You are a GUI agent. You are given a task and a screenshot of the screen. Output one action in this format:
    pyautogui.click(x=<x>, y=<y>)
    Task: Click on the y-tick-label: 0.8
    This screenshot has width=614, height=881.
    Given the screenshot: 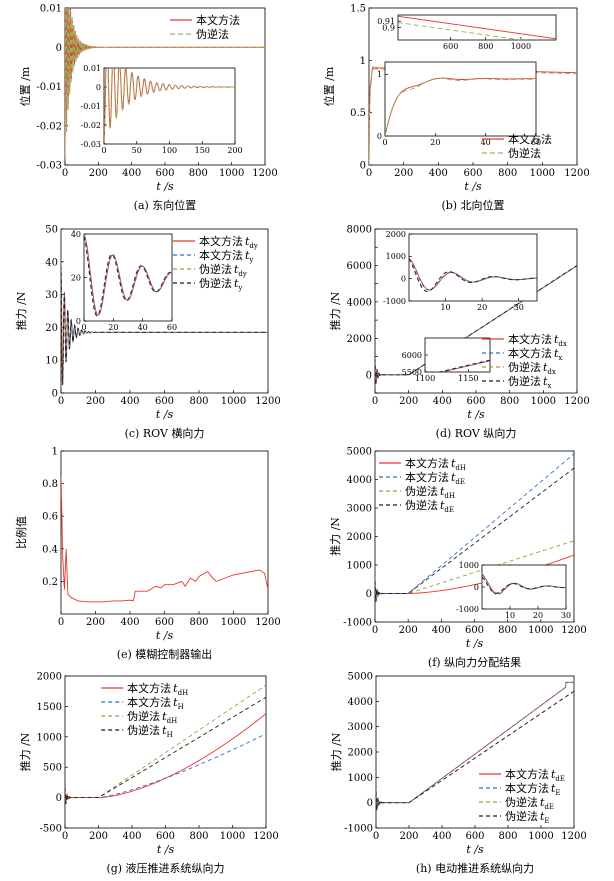 What is the action you would take?
    pyautogui.click(x=50, y=484)
    